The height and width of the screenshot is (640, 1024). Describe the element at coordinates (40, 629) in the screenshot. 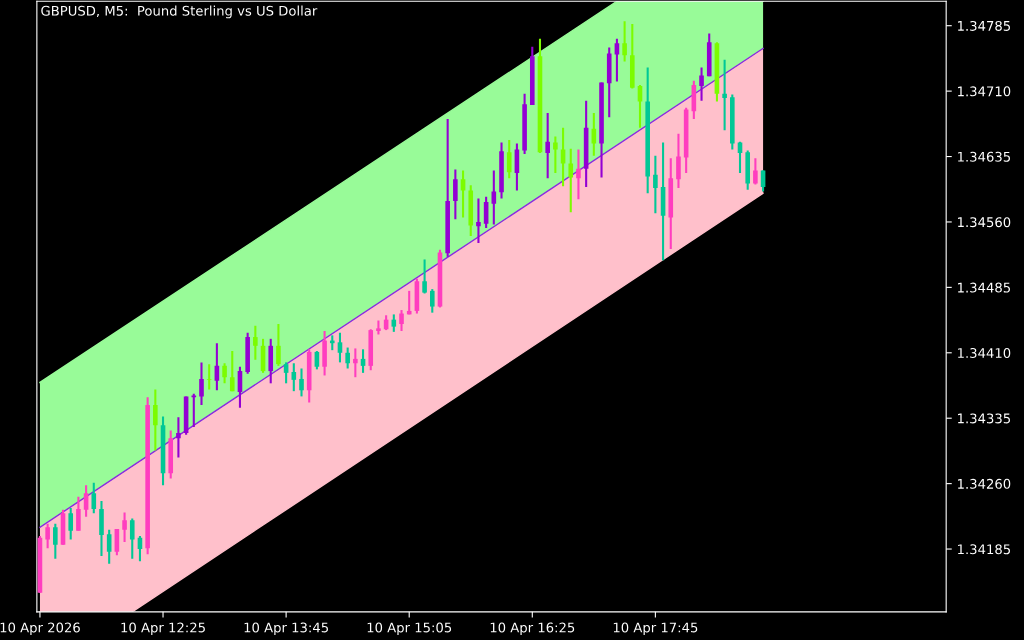

I see `x-tick-label: 10 Apr 2026` at that location.